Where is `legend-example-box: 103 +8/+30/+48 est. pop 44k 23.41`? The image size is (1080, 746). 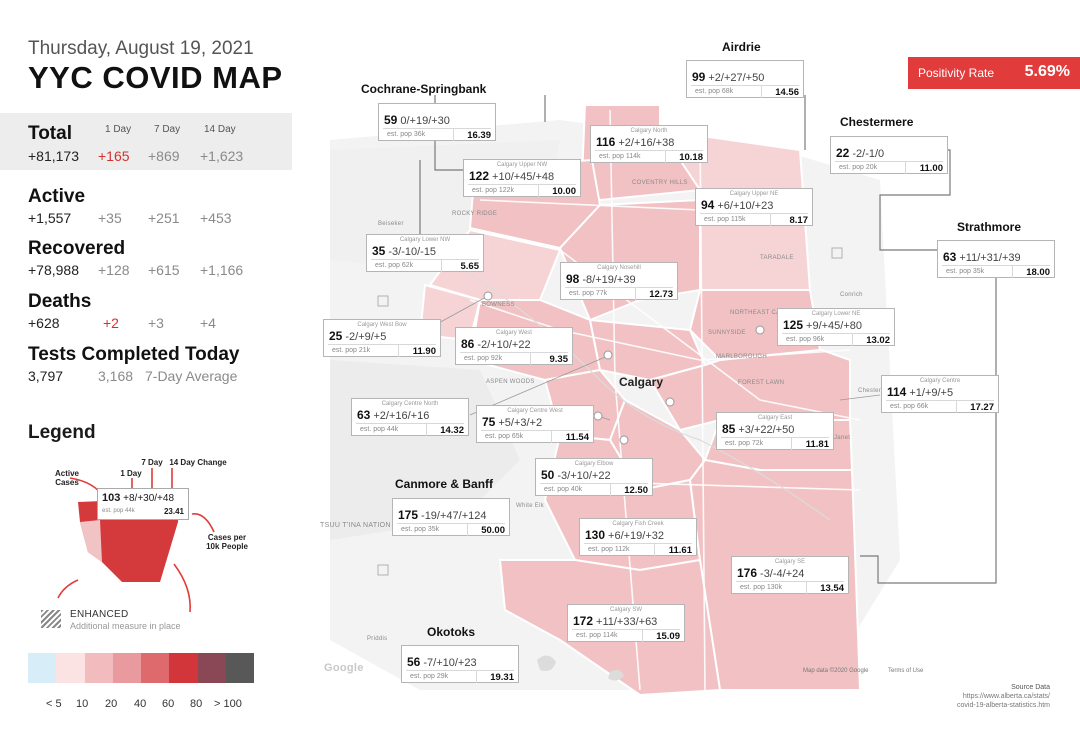
legend-example-box: 103 +8/+30/+48 est. pop 44k 23.41 is located at coordinates (143, 504).